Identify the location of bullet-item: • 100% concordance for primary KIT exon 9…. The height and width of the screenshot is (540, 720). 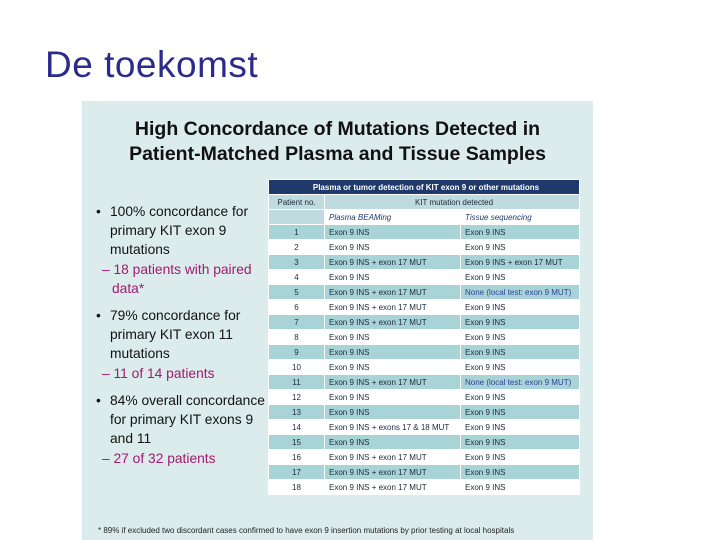
(182, 230).